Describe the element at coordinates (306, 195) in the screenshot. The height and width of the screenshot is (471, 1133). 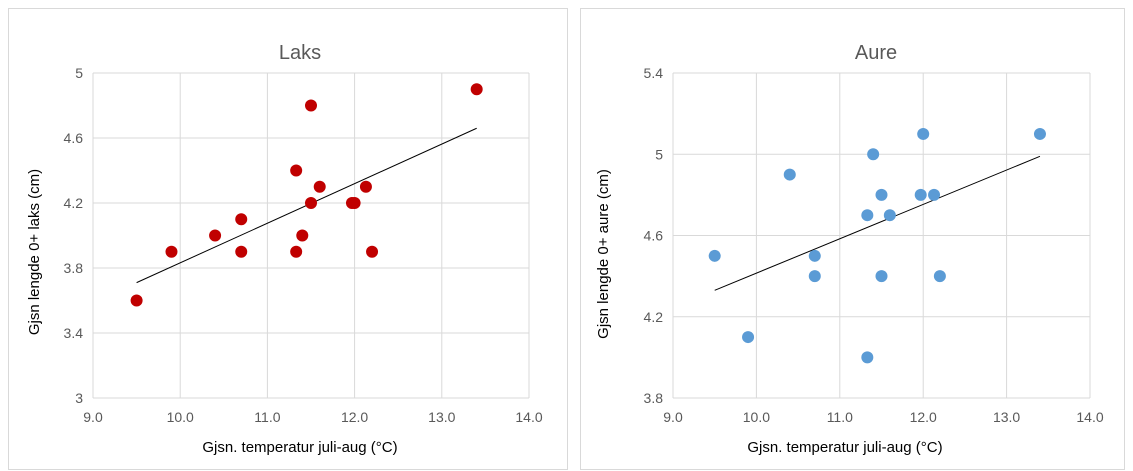
I see `data-points` at that location.